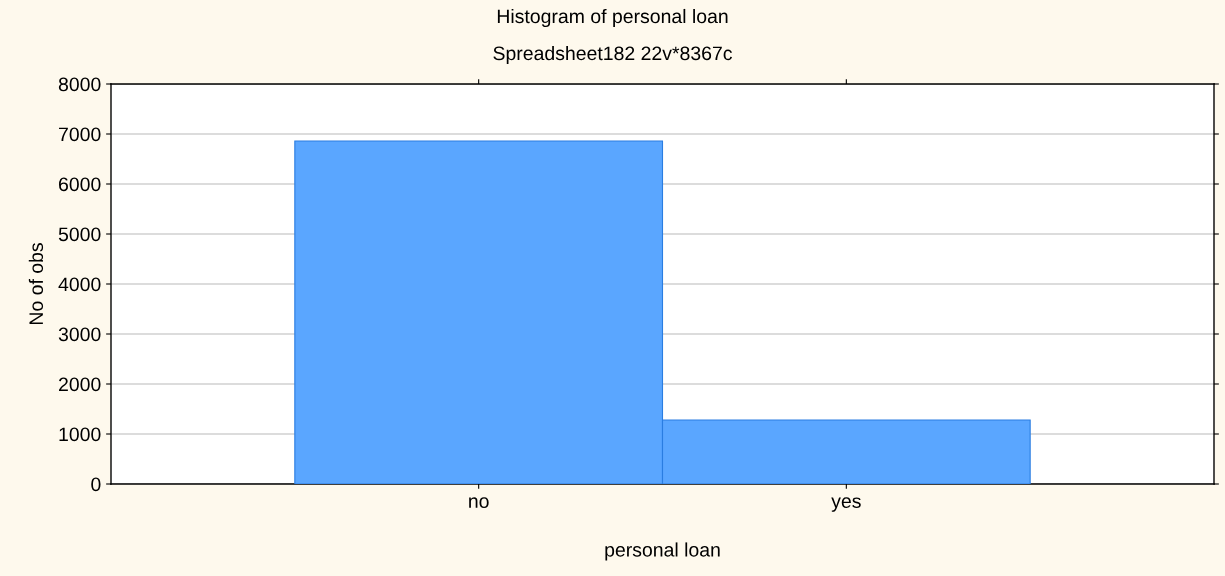 Image resolution: width=1225 pixels, height=576 pixels. Describe the element at coordinates (80, 134) in the screenshot. I see `y-tick-label: 7000` at that location.